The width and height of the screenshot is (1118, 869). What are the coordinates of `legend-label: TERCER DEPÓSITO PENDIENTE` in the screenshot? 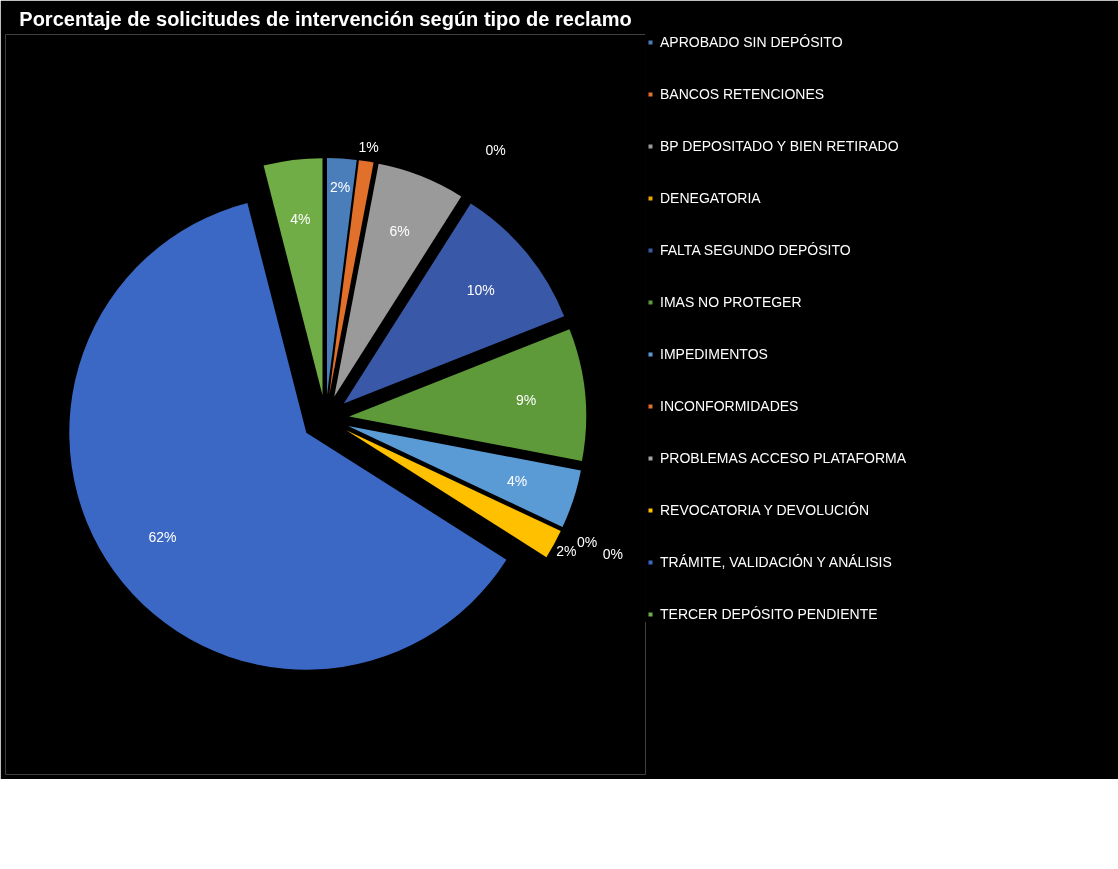 It's located at (769, 614).